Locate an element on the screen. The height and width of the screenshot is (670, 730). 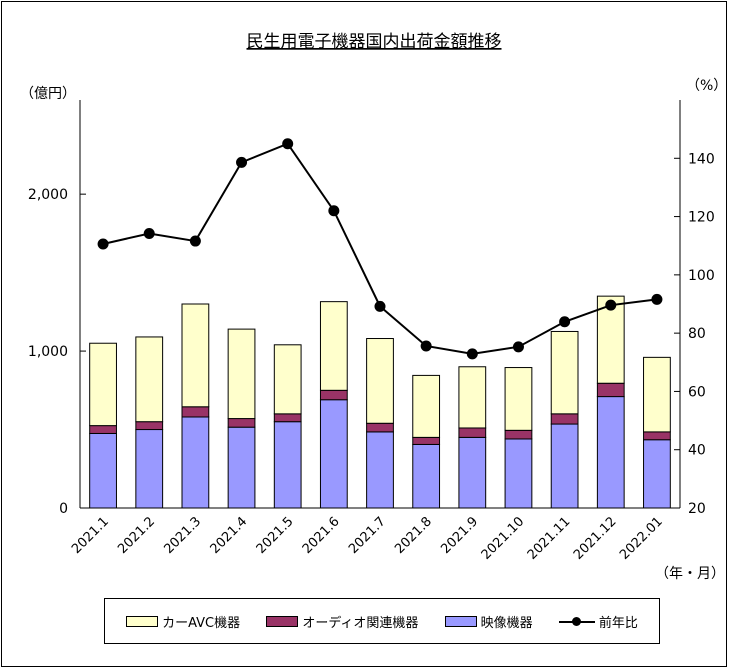
right-tick-label: 120 is located at coordinates (701, 218).